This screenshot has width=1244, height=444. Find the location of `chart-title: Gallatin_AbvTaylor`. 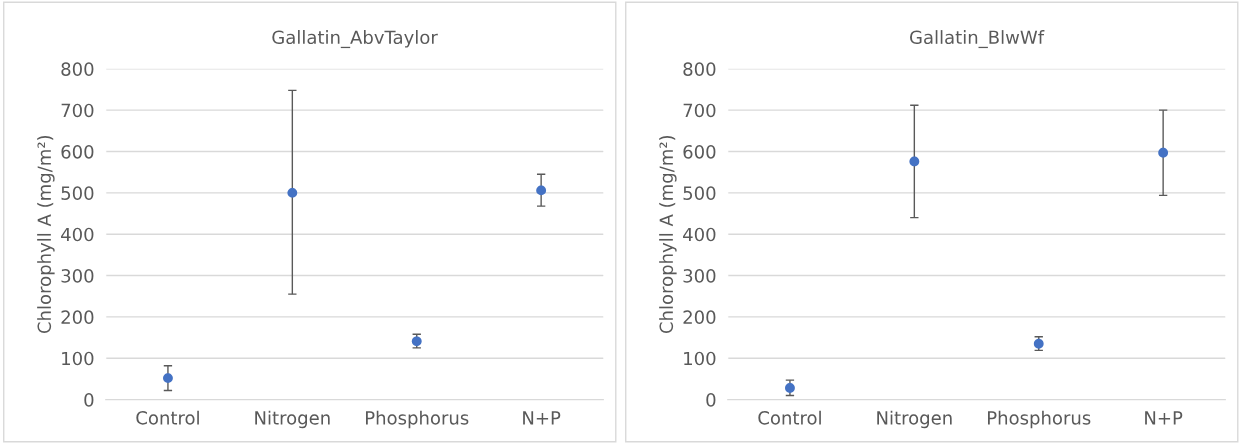

chart-title: Gallatin_AbvTaylor is located at coordinates (355, 39).